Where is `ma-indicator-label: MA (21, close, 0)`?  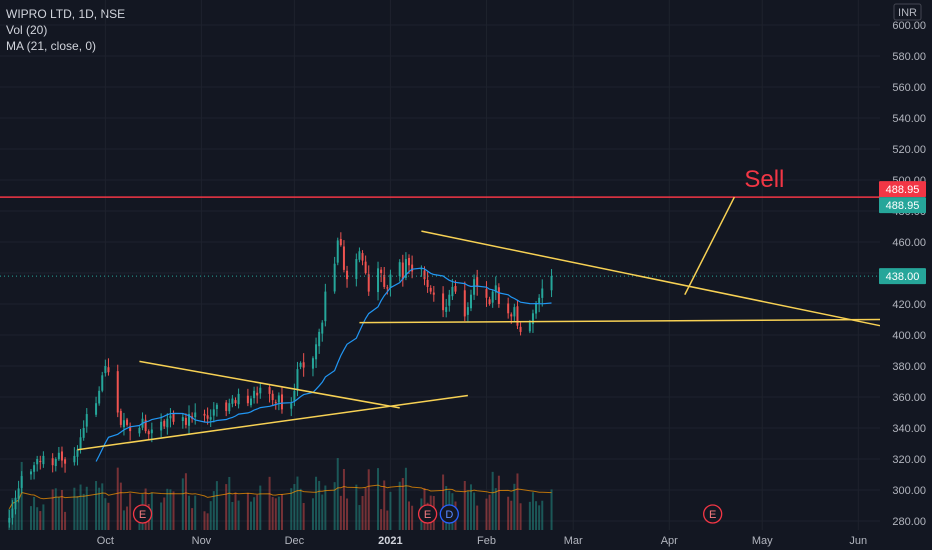 ma-indicator-label: MA (21, close, 0) is located at coordinates (51, 46).